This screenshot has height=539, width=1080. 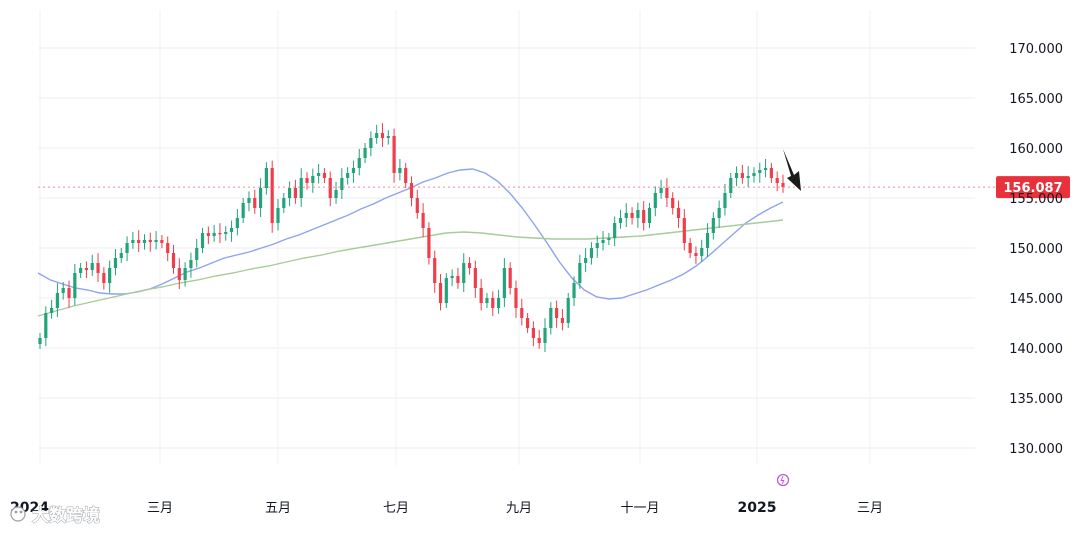 What do you see at coordinates (410, 268) in the screenshot?
I see `moving-average-line` at bounding box center [410, 268].